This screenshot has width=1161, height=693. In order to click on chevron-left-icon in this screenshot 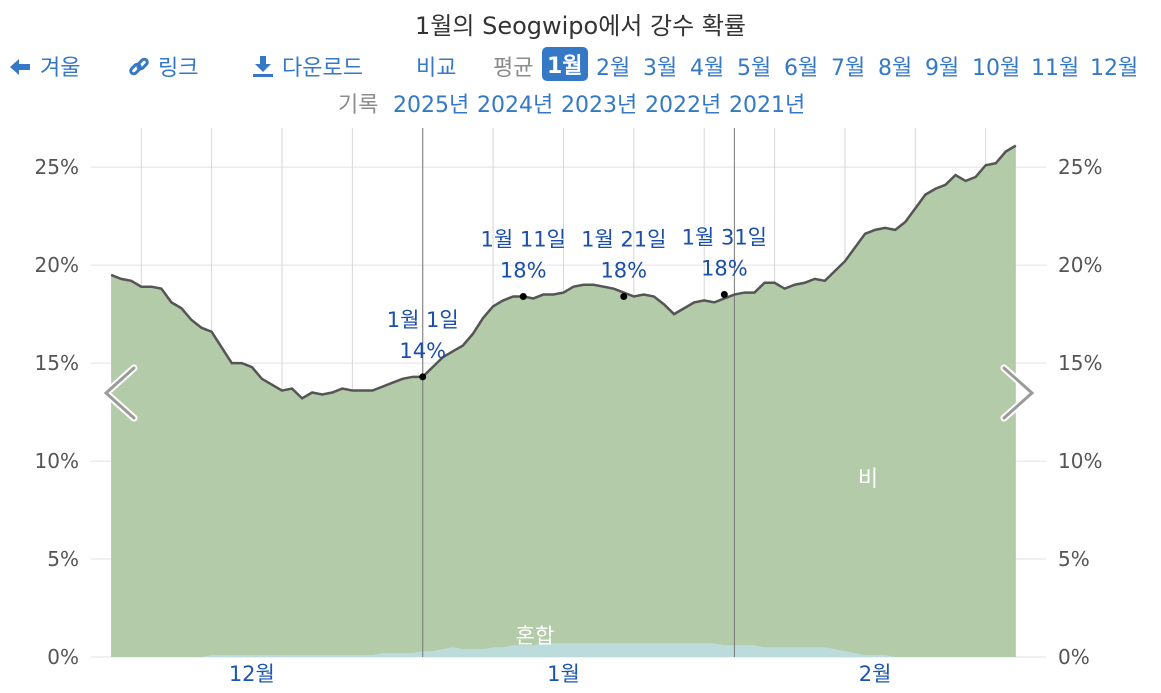, I will do `click(119, 393)`.